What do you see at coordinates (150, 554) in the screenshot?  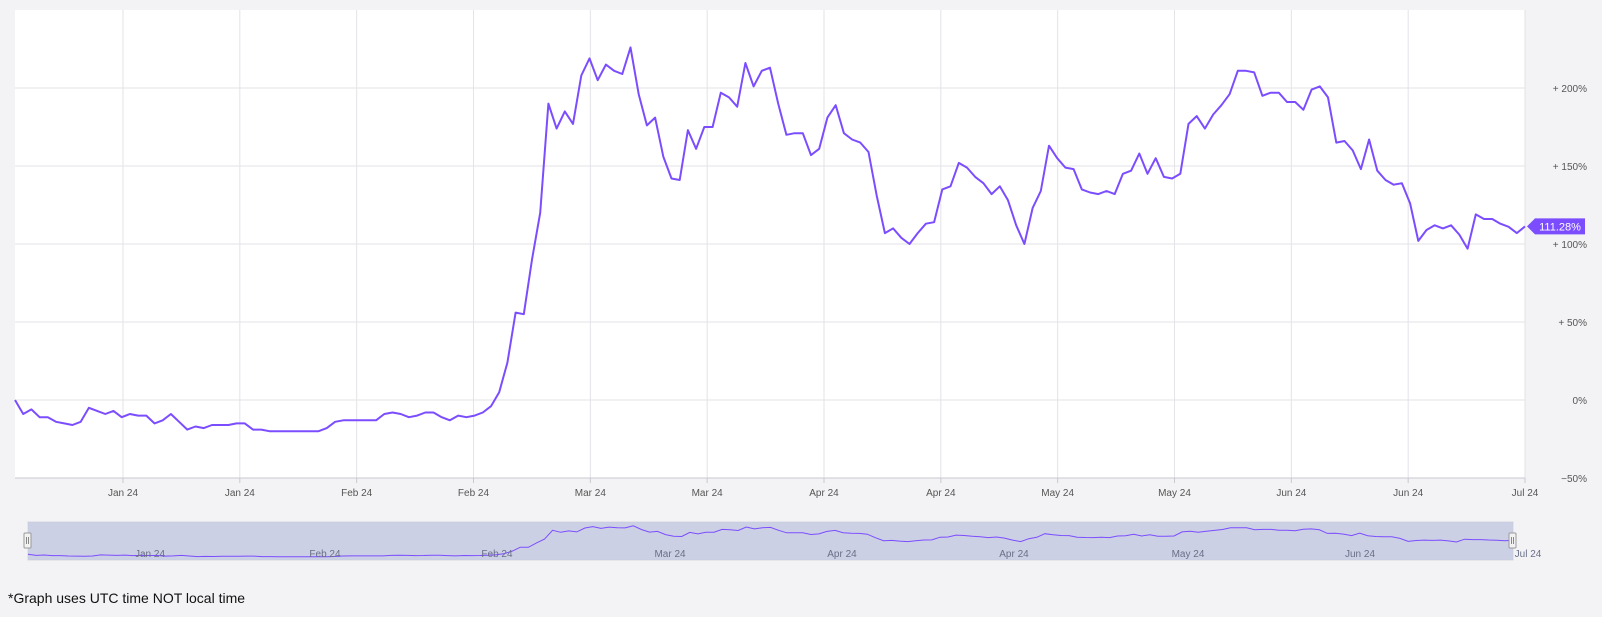 I see `navigator-x-label: Jan 24` at bounding box center [150, 554].